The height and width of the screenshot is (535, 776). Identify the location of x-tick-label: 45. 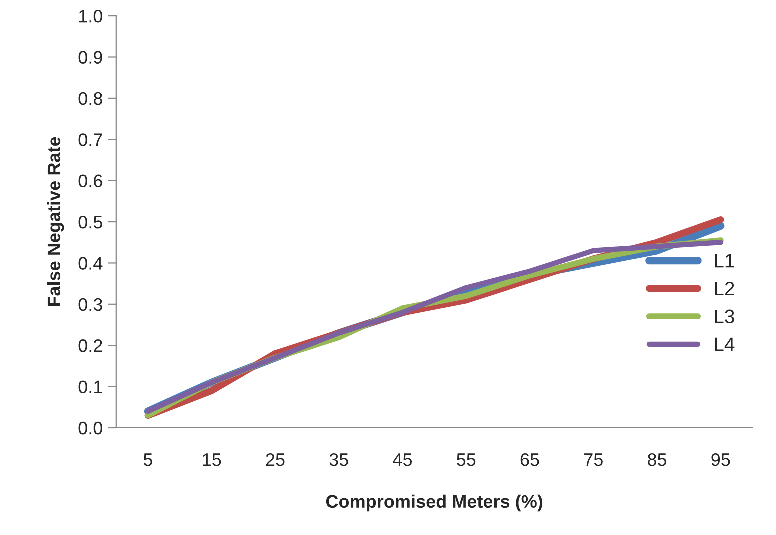
(402, 460).